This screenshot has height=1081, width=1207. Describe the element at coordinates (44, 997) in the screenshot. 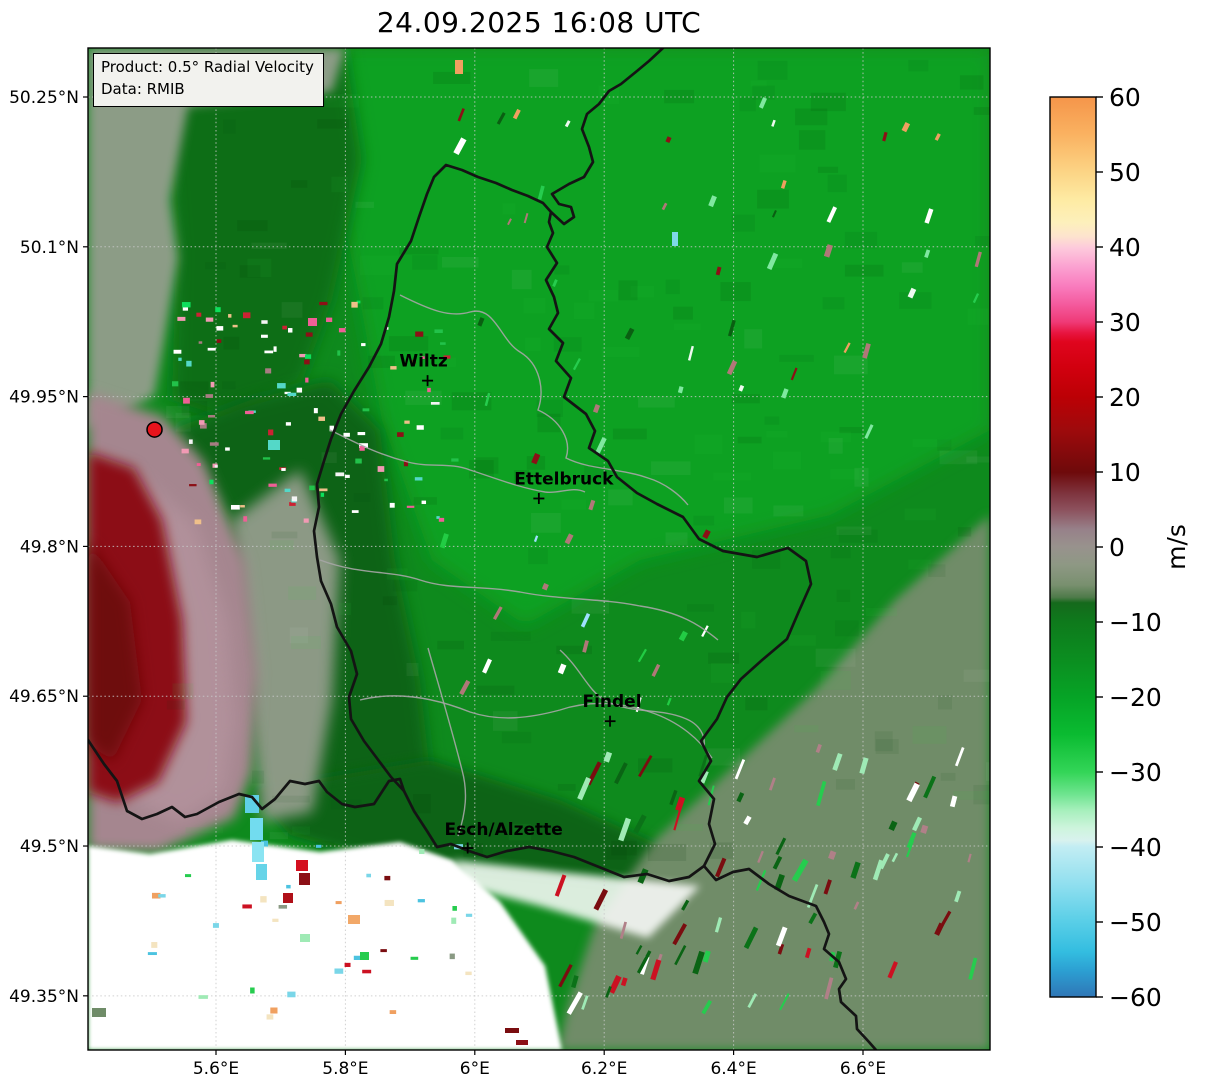

I see `y-tick-label: 49.35°N` at that location.